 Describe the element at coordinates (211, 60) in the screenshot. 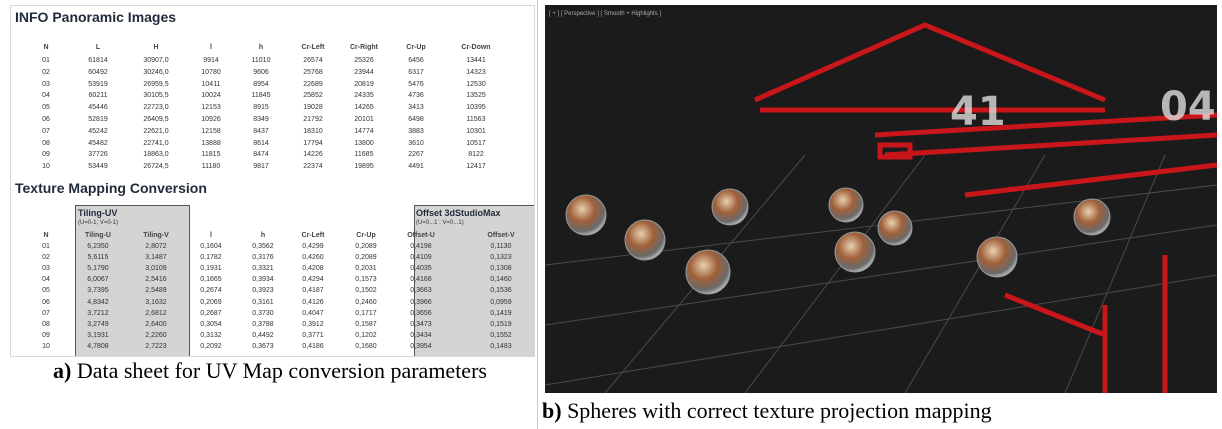

I see `table-cell: 9914` at that location.